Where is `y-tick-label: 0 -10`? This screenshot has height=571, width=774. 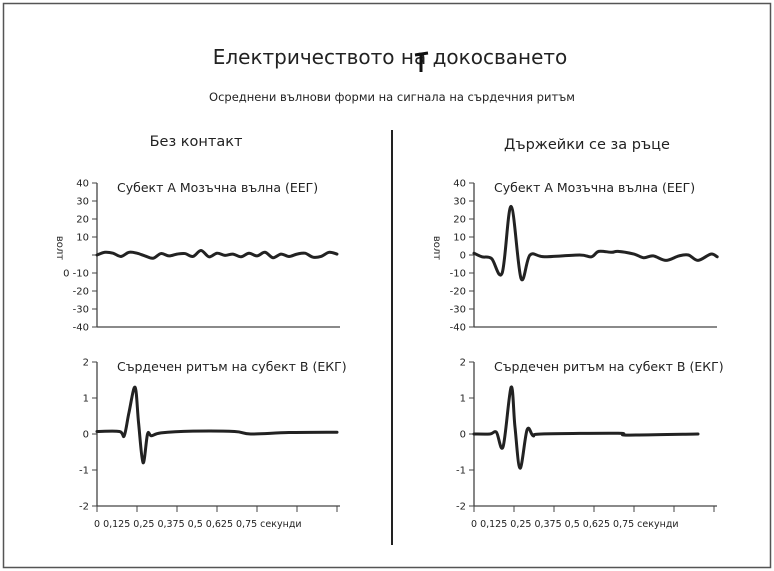 y-tick-label: 0 -10 is located at coordinates (76, 274).